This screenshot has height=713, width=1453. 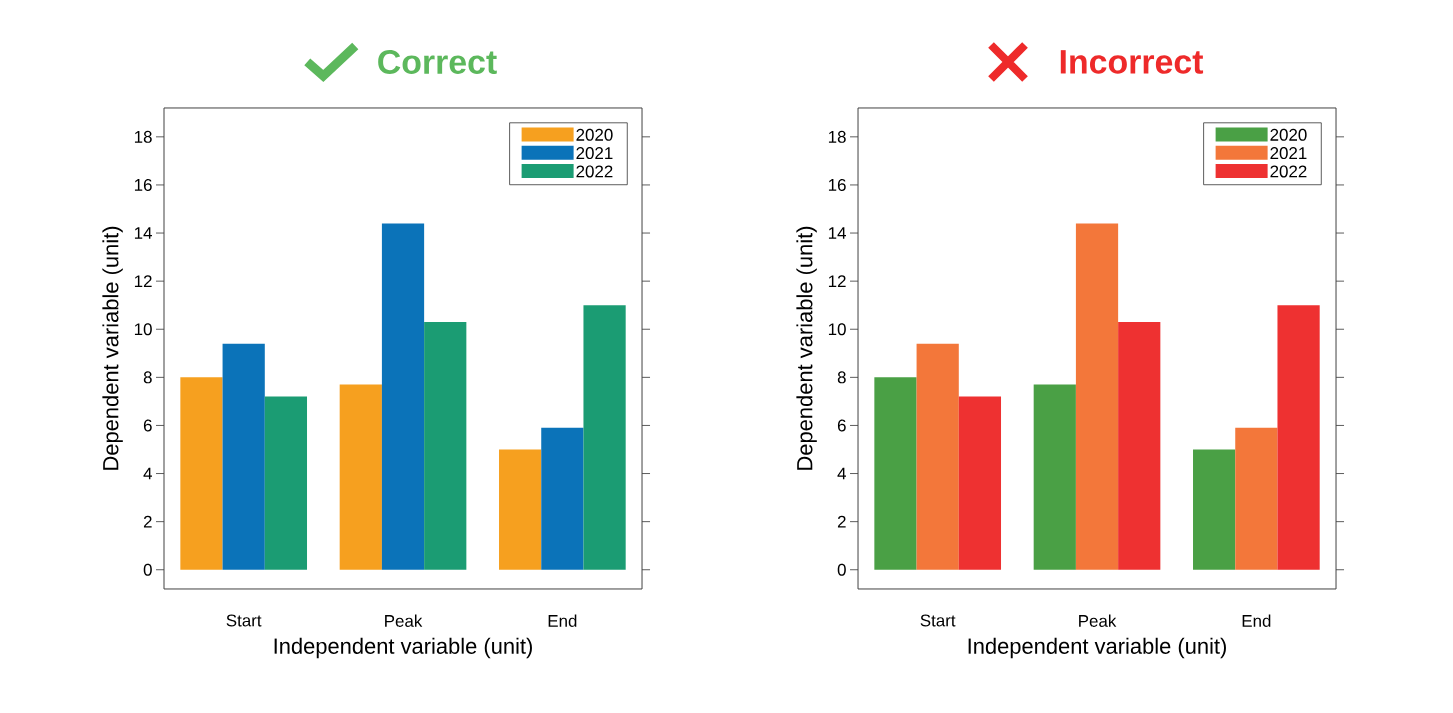 What do you see at coordinates (437, 61) in the screenshot?
I see `chart-title: Correct` at bounding box center [437, 61].